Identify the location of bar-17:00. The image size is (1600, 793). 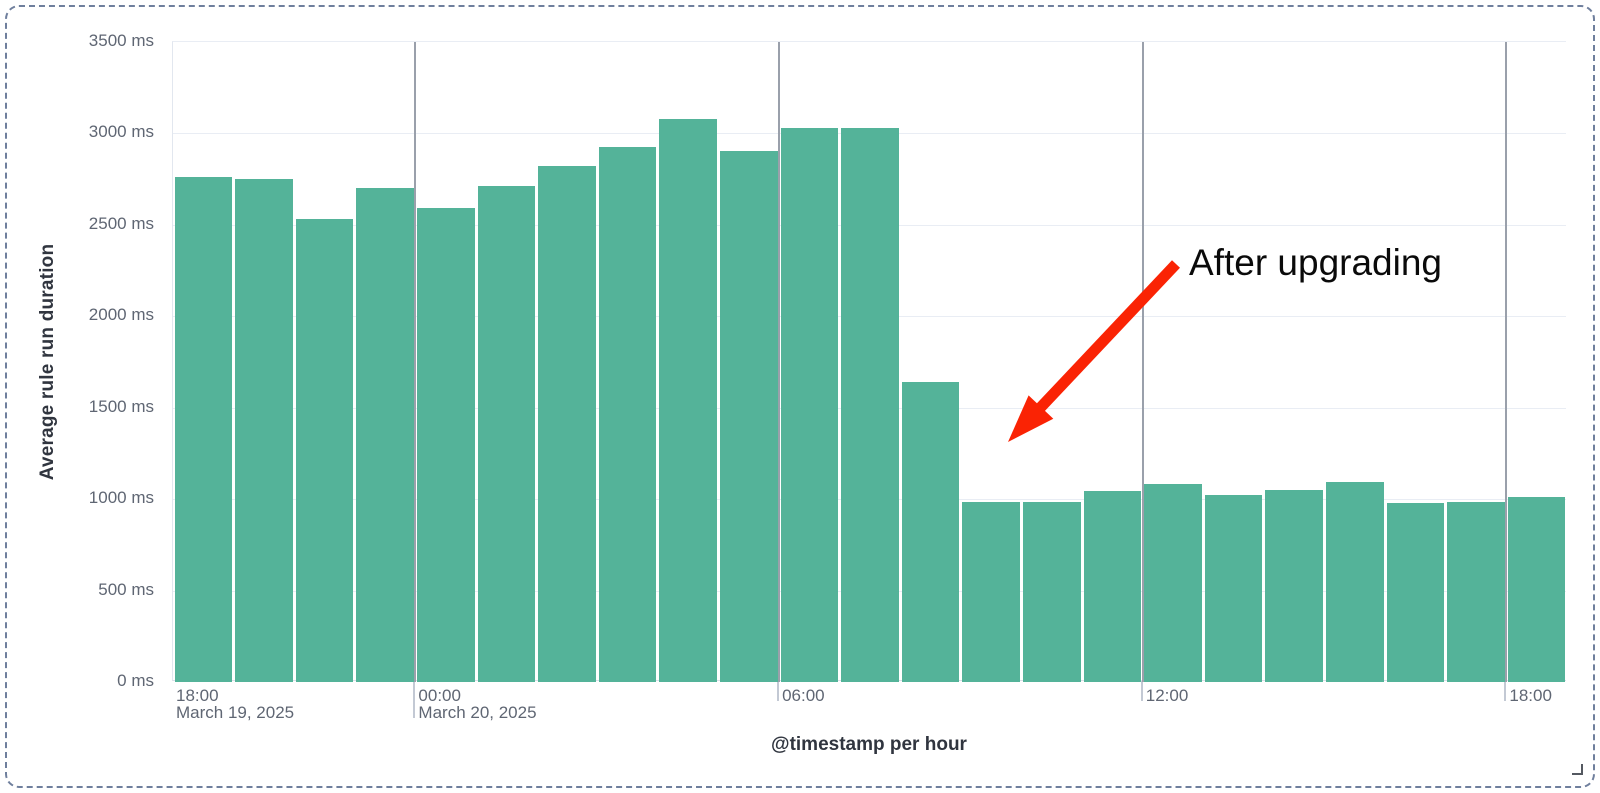
(1476, 591).